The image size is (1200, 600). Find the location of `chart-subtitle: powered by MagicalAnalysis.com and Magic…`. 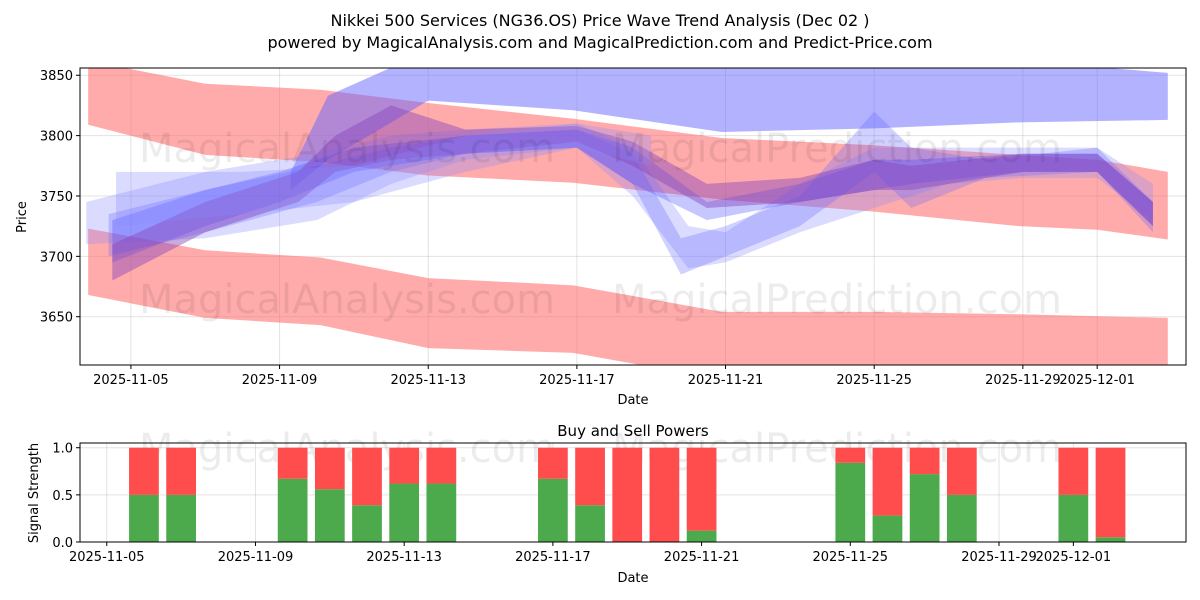

chart-subtitle: powered by MagicalAnalysis.com and Magic… is located at coordinates (599, 42).